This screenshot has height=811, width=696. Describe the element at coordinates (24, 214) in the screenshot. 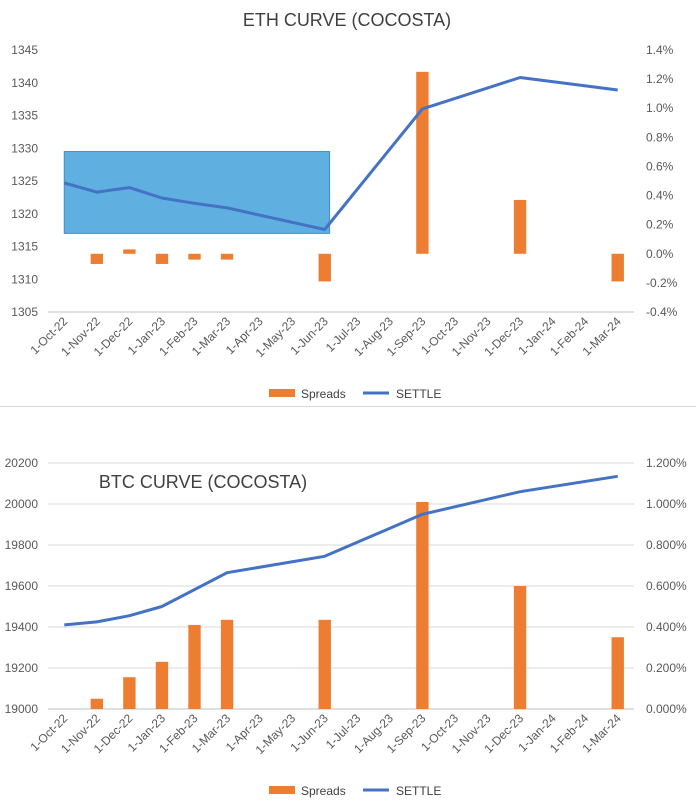

I see `y-left-tick-label: 1320` at that location.